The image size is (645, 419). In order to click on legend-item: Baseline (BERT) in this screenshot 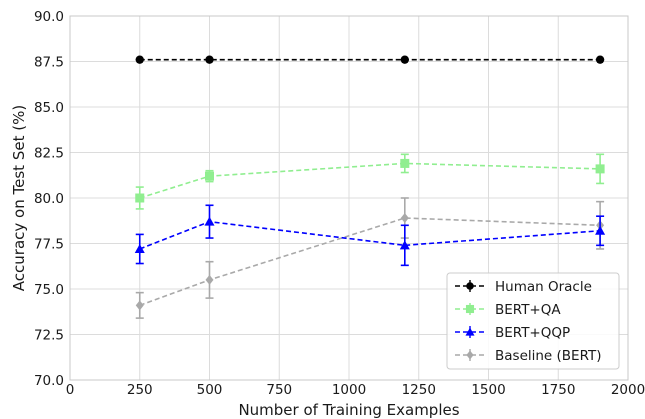, I will do `click(528, 356)`.